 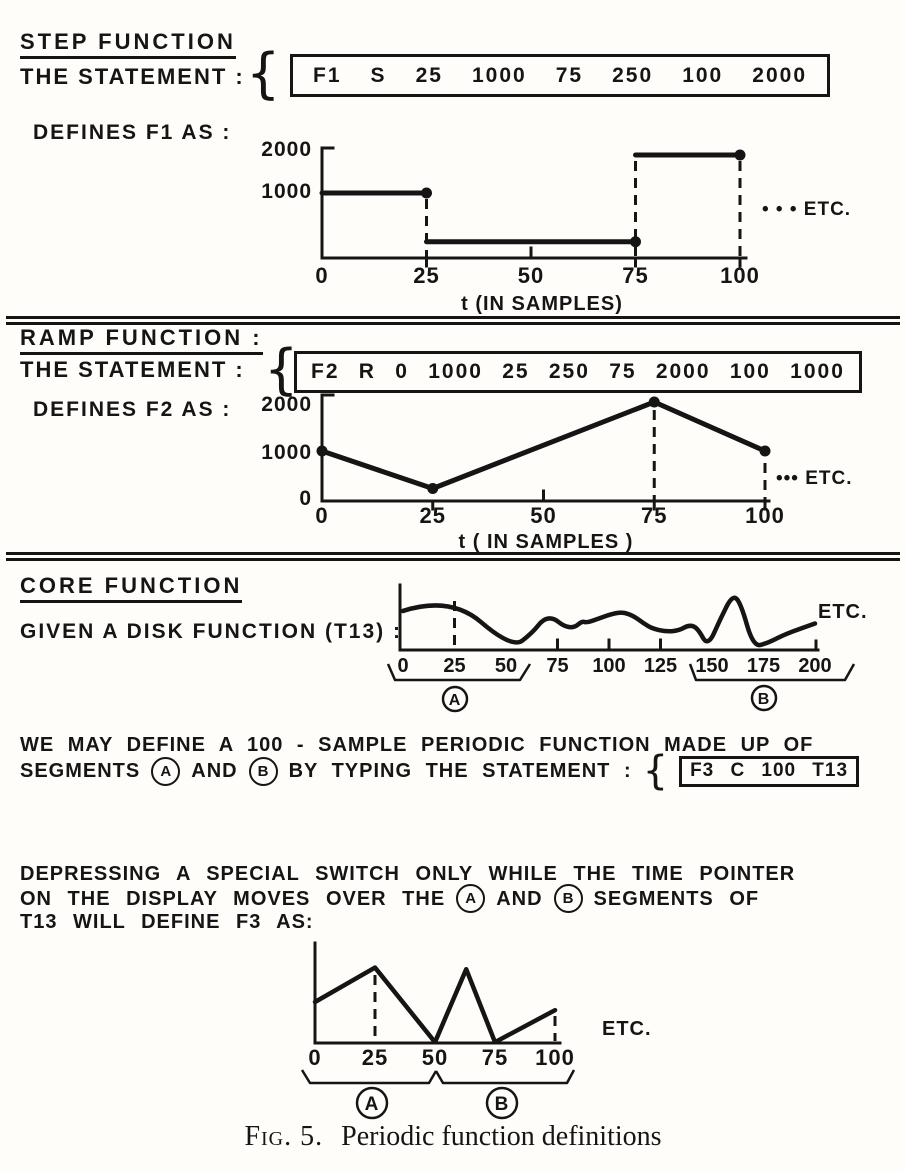 What do you see at coordinates (476, 1030) in the screenshot?
I see `core-function-chart: 0 25 50 75 100 ETC. A B` at bounding box center [476, 1030].